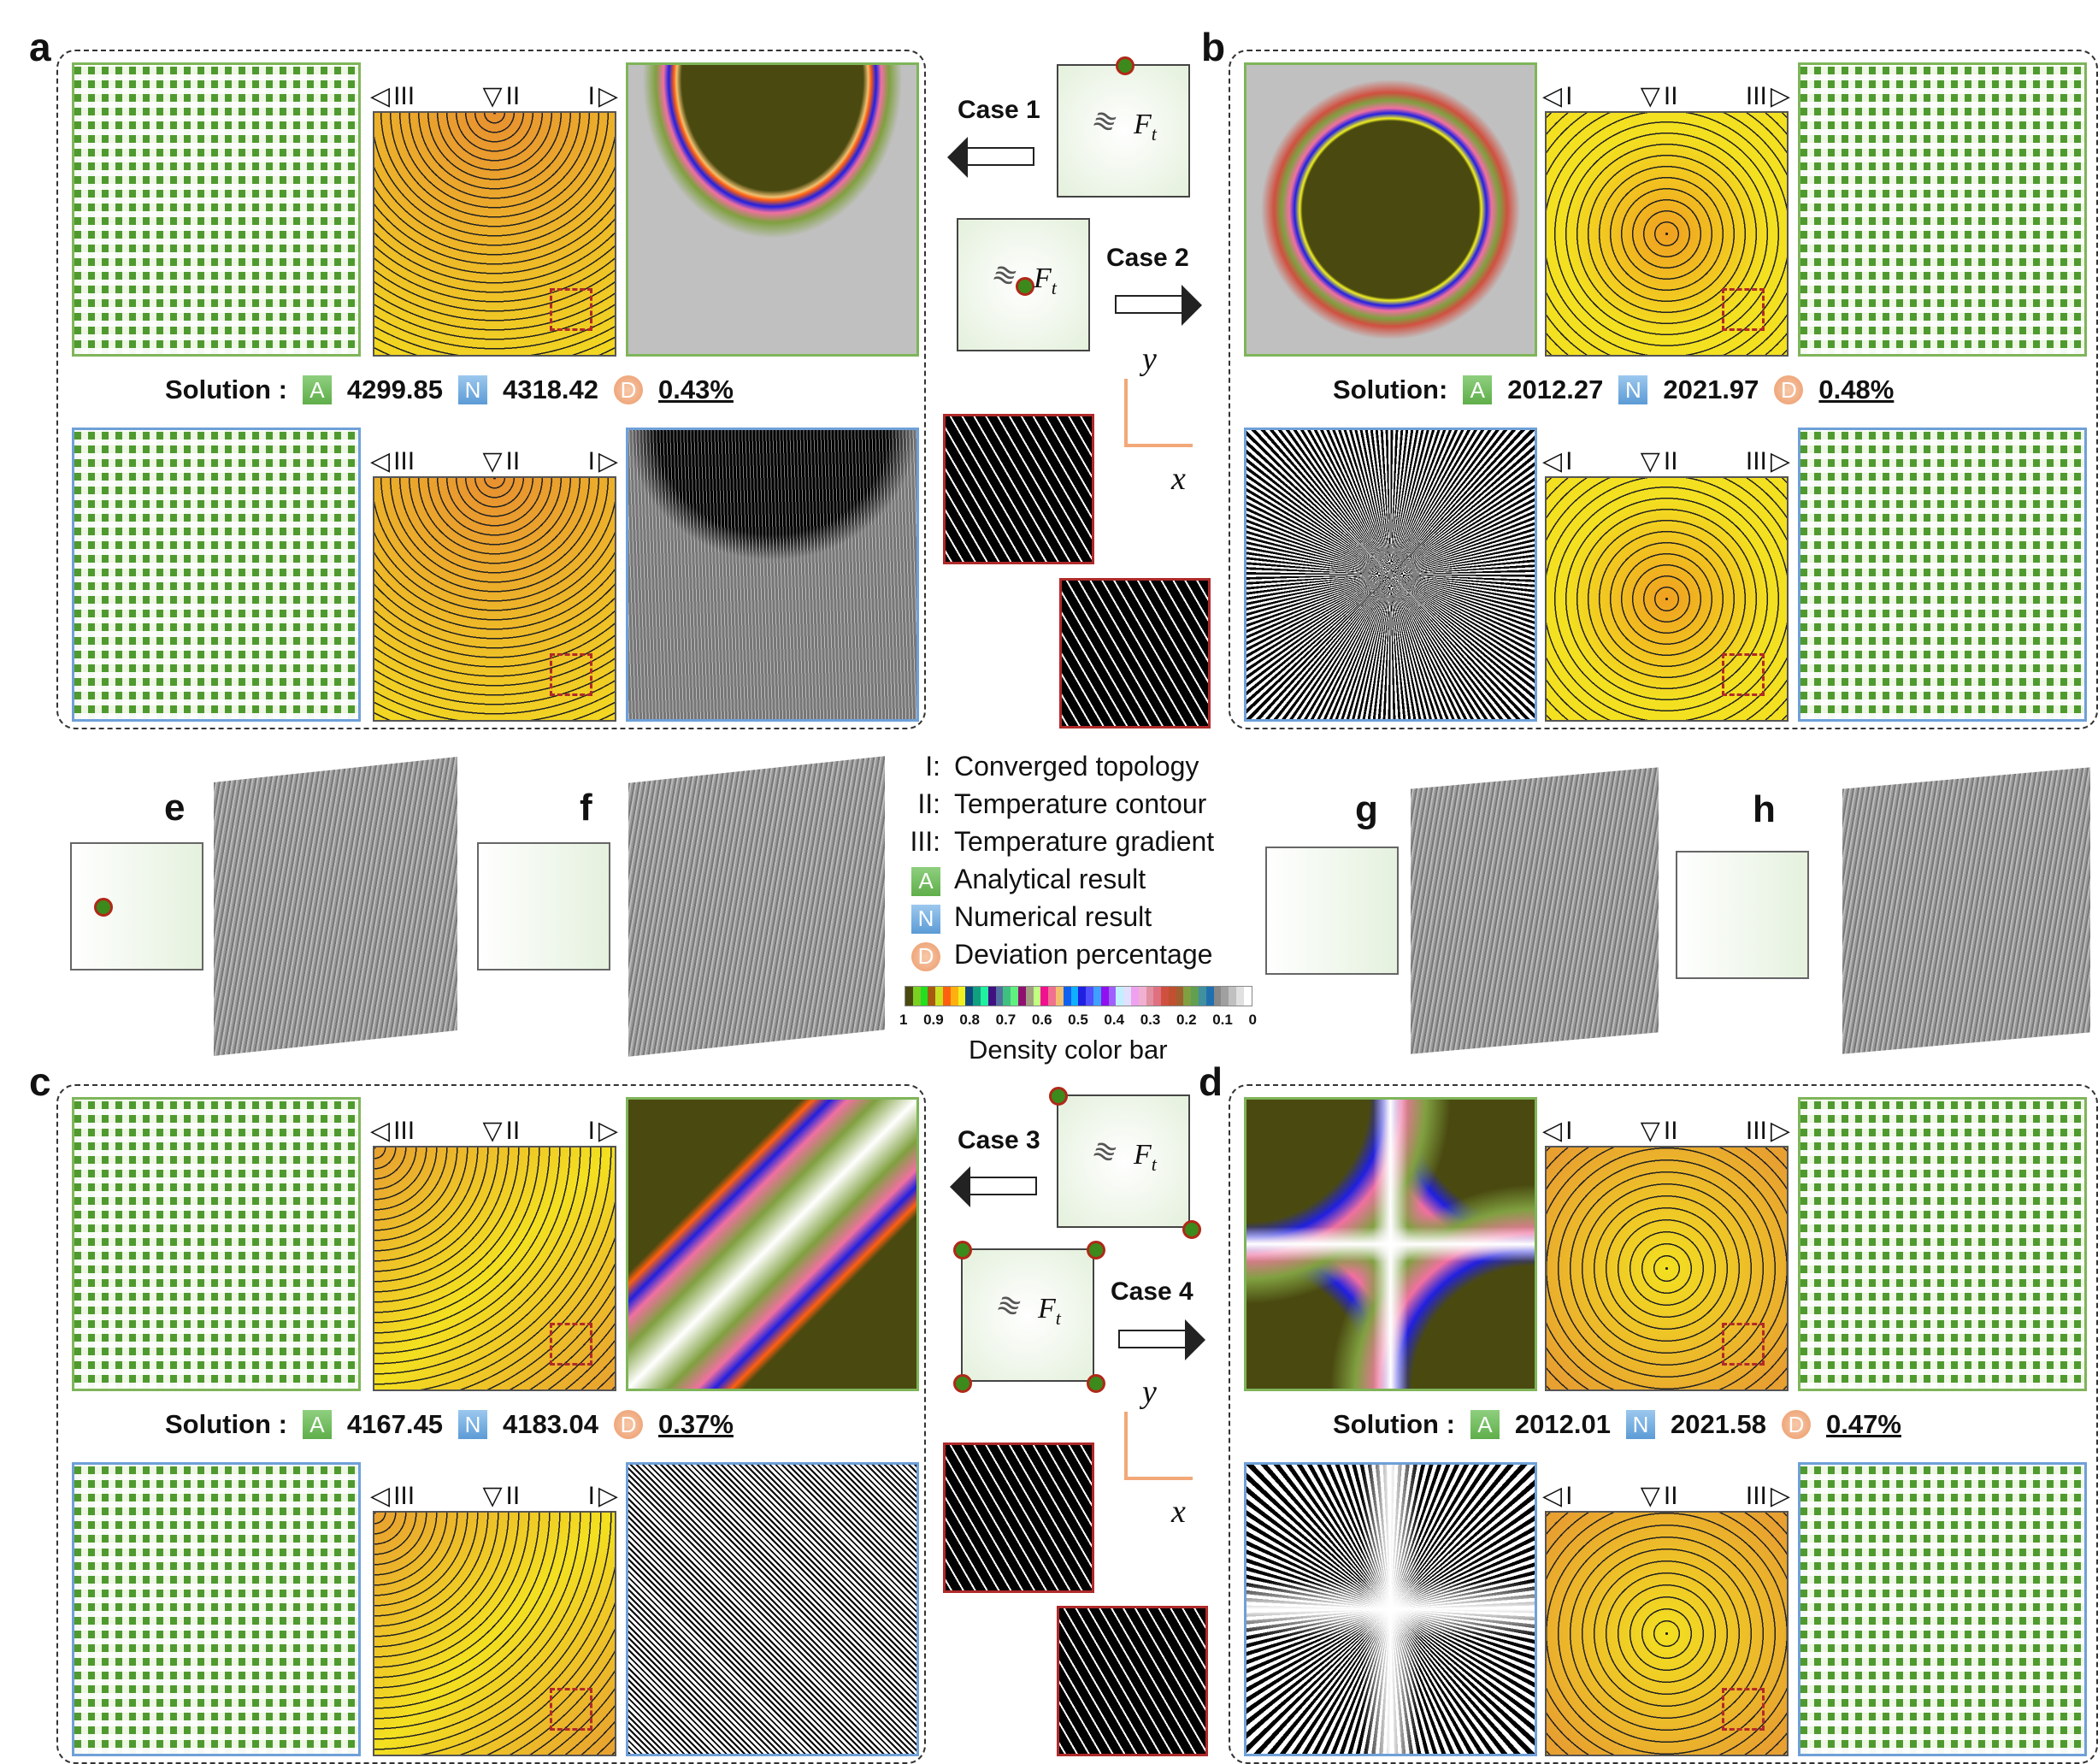  Describe the element at coordinates (914, 880) in the screenshot. I see `legend-key: A` at that location.